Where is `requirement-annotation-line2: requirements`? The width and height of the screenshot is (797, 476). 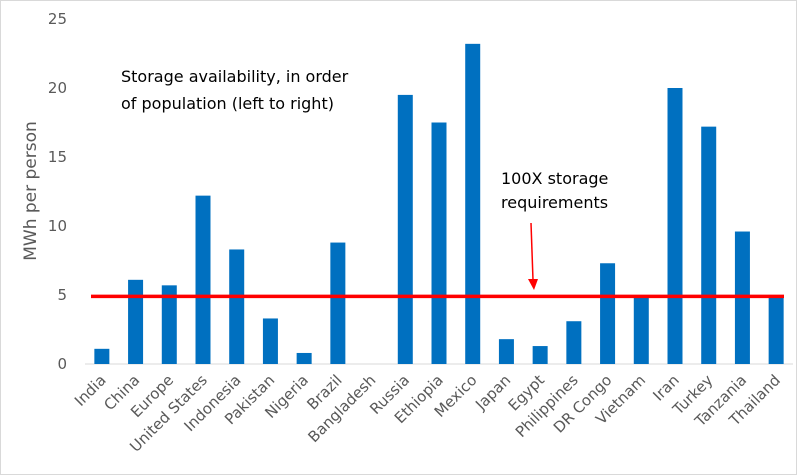 requirement-annotation-line2: requirements is located at coordinates (554, 202).